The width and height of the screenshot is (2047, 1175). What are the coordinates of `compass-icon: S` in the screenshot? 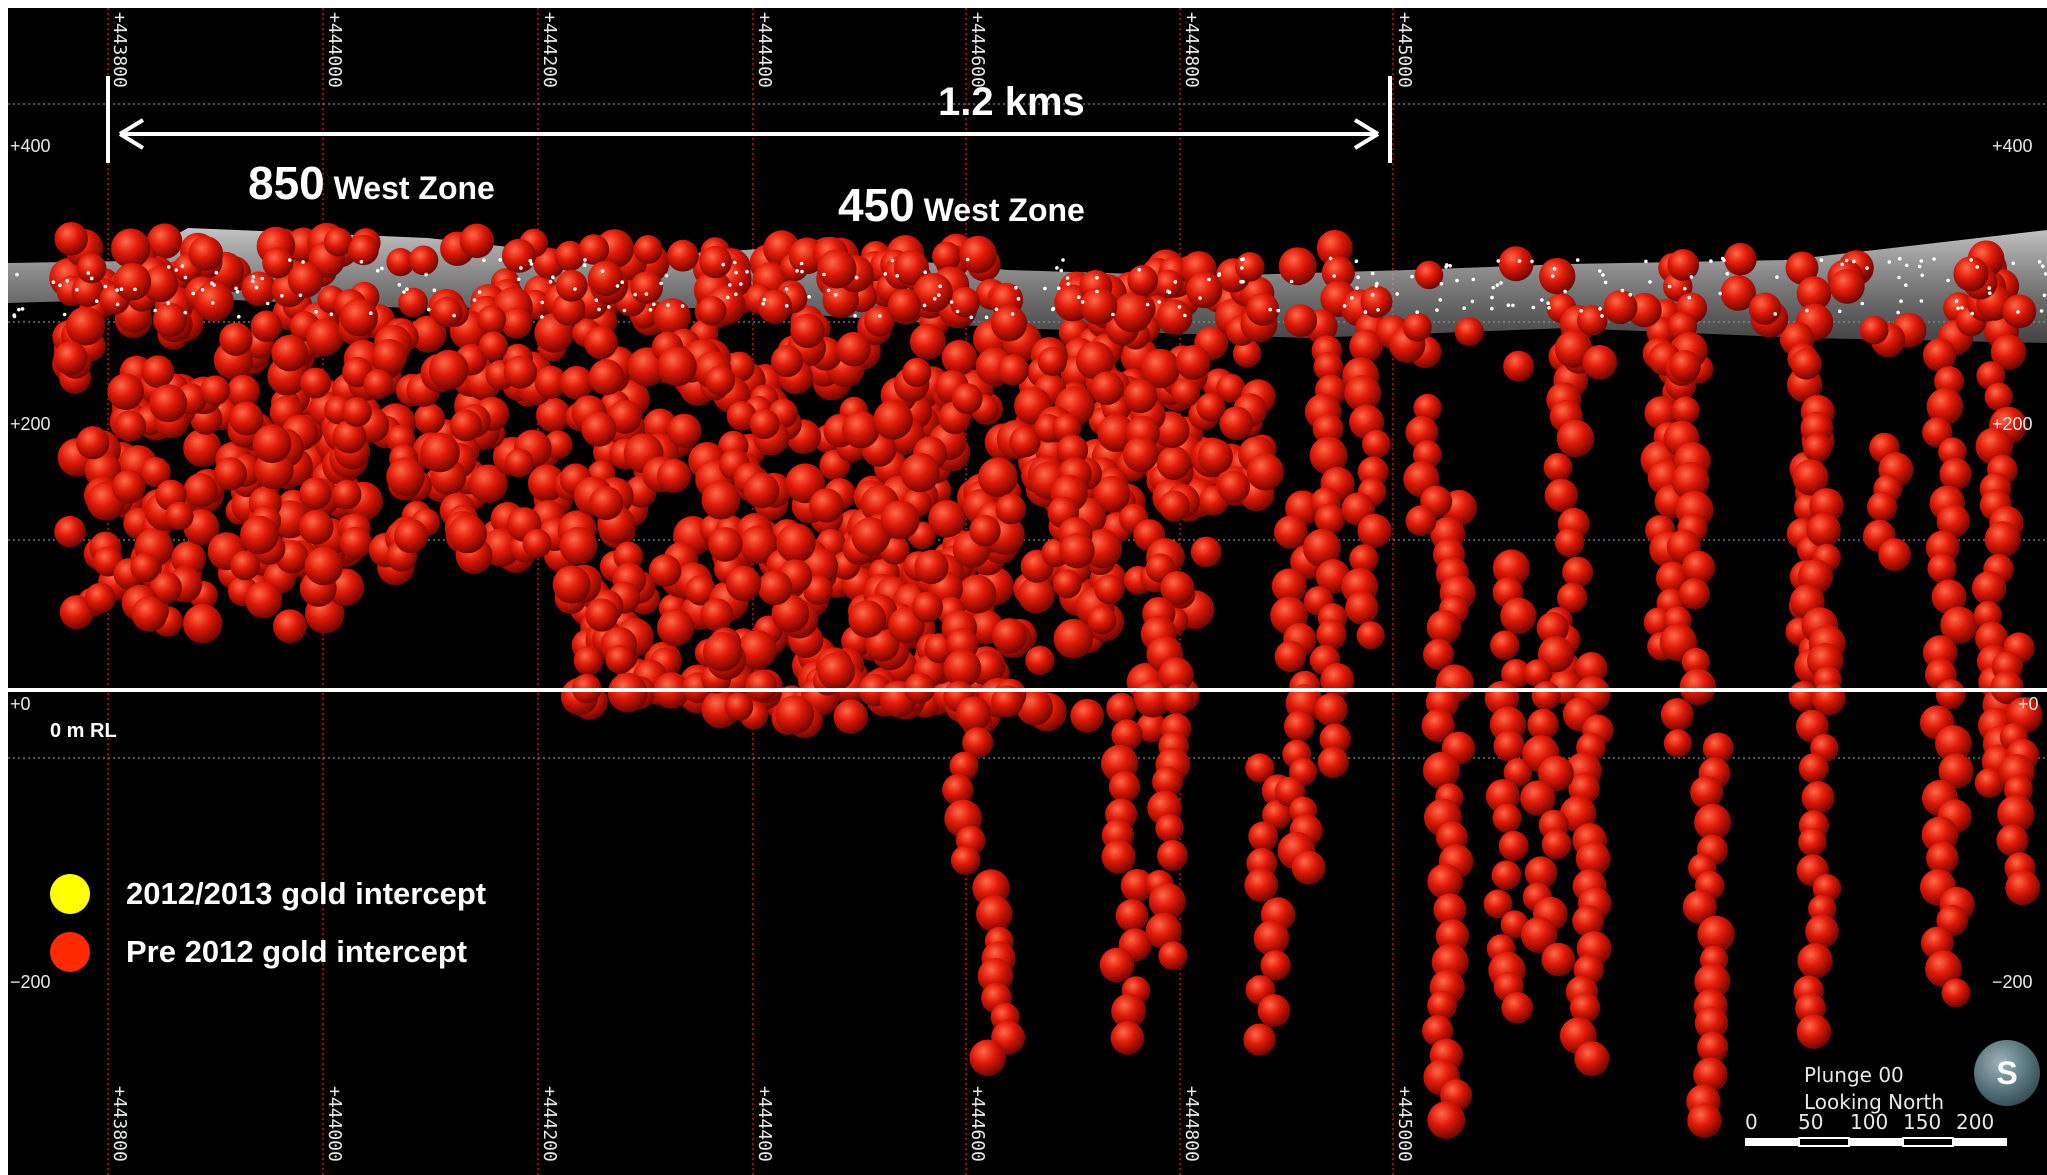 It's located at (2007, 1073).